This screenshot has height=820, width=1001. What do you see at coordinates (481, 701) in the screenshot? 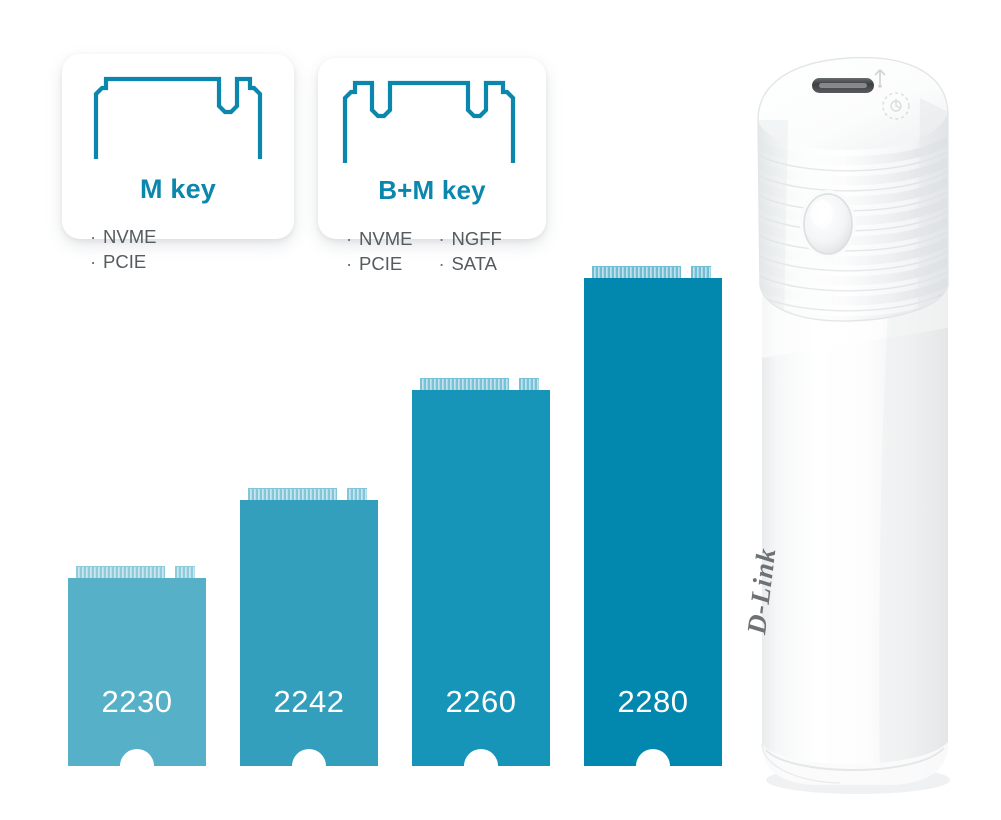
I see `ssd-size-label: 2260` at bounding box center [481, 701].